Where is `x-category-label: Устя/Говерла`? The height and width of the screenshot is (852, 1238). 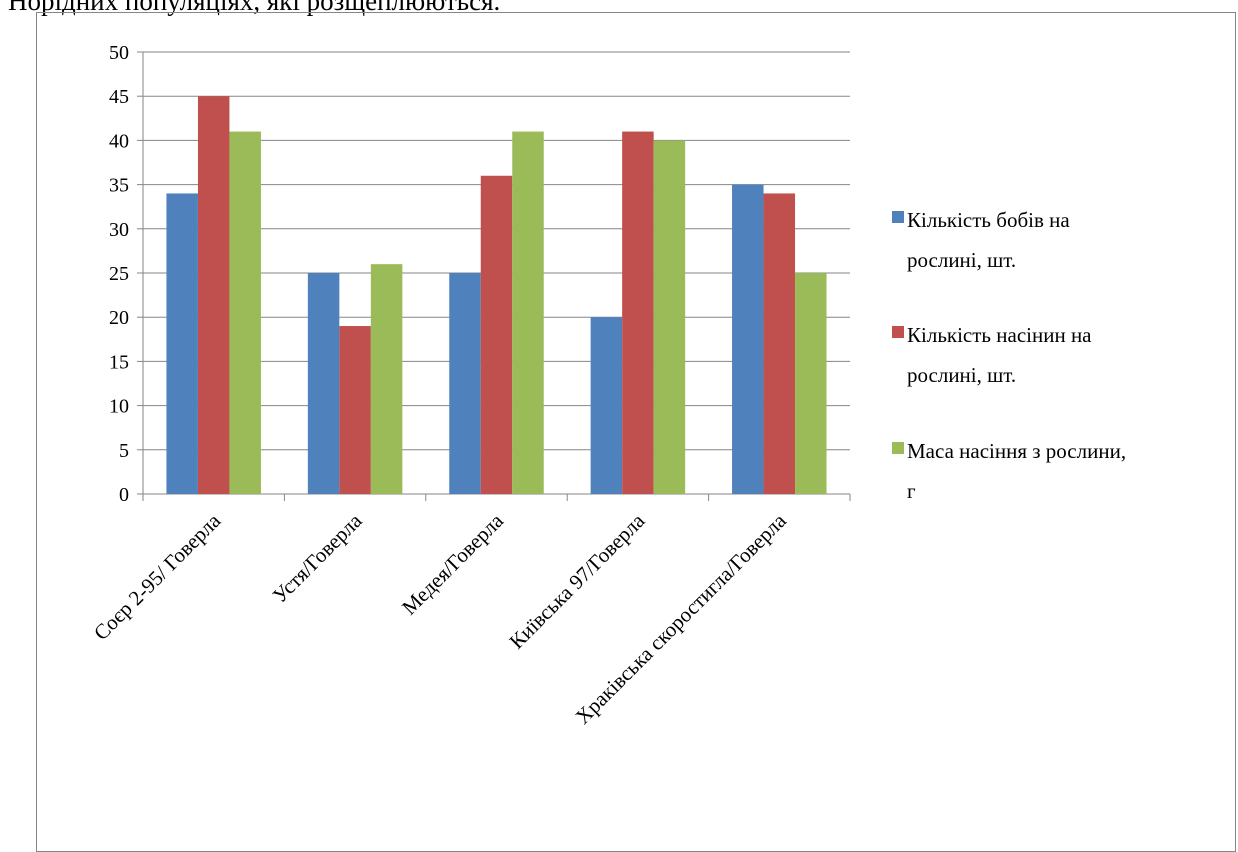 x-category-label: Устя/Говерла is located at coordinates (317, 557).